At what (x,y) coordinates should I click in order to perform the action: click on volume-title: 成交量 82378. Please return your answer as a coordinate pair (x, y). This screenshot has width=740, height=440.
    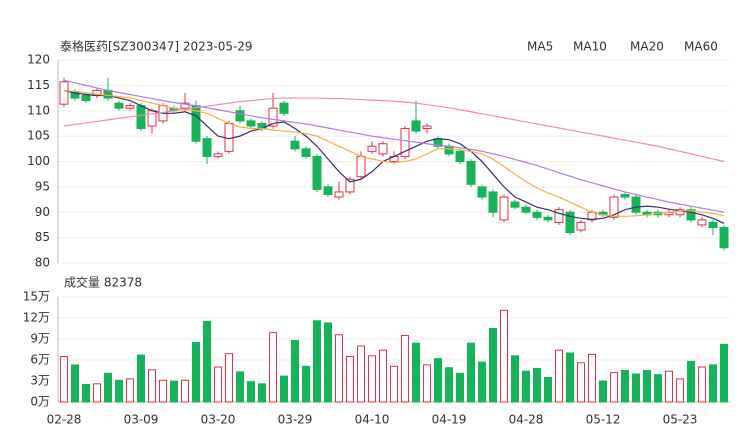
    Looking at the image, I should click on (103, 282).